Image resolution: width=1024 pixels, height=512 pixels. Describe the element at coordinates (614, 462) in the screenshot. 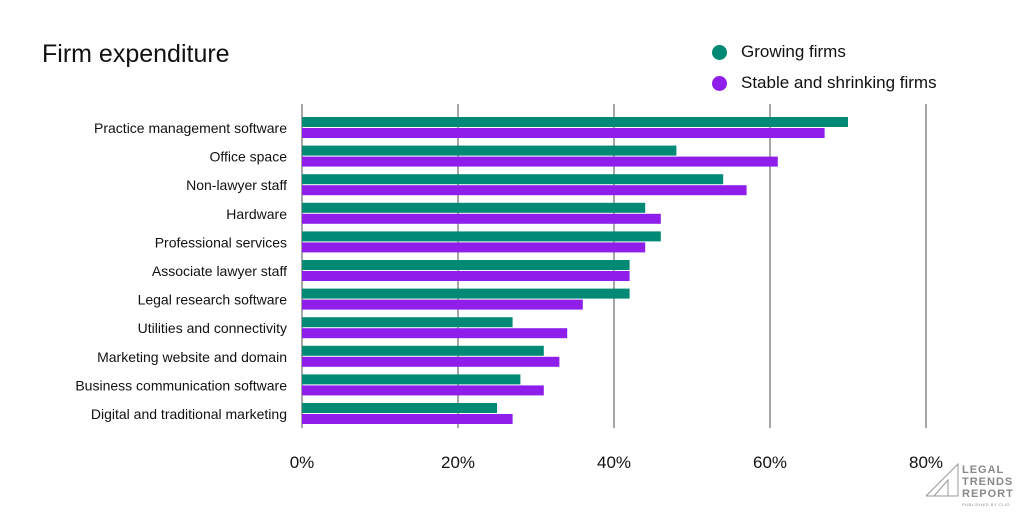

I see `x-tick-label: 40%` at that location.